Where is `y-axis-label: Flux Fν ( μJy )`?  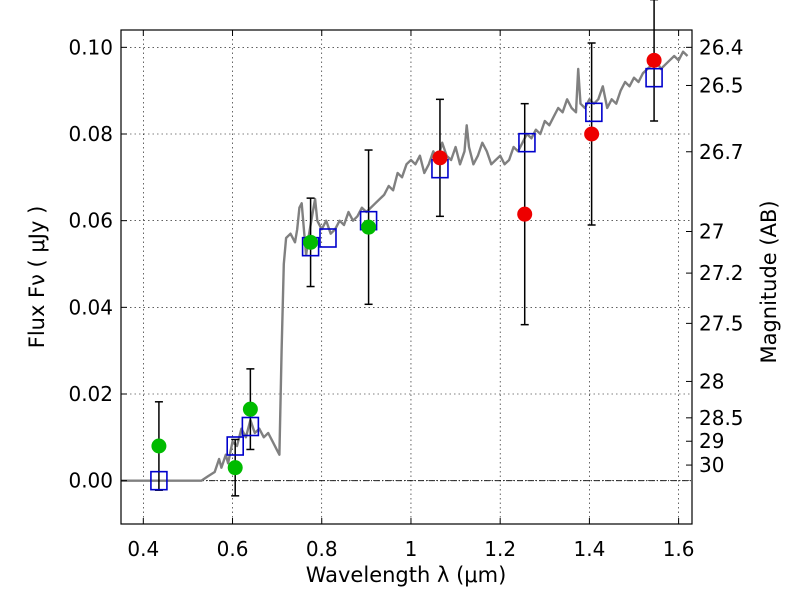 y-axis-label: Flux Fν ( μJy ) is located at coordinates (37, 277).